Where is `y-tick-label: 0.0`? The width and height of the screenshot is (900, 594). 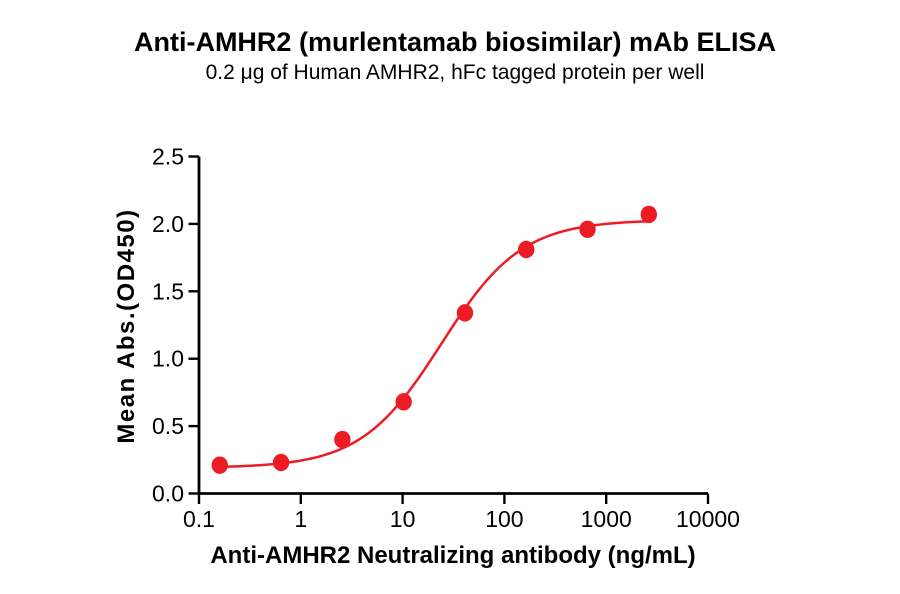 y-tick-label: 0.0 is located at coordinates (168, 494).